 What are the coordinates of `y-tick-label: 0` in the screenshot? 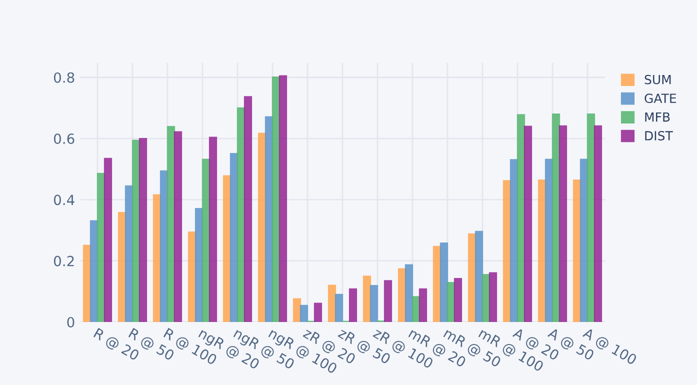 It's located at (70, 322).